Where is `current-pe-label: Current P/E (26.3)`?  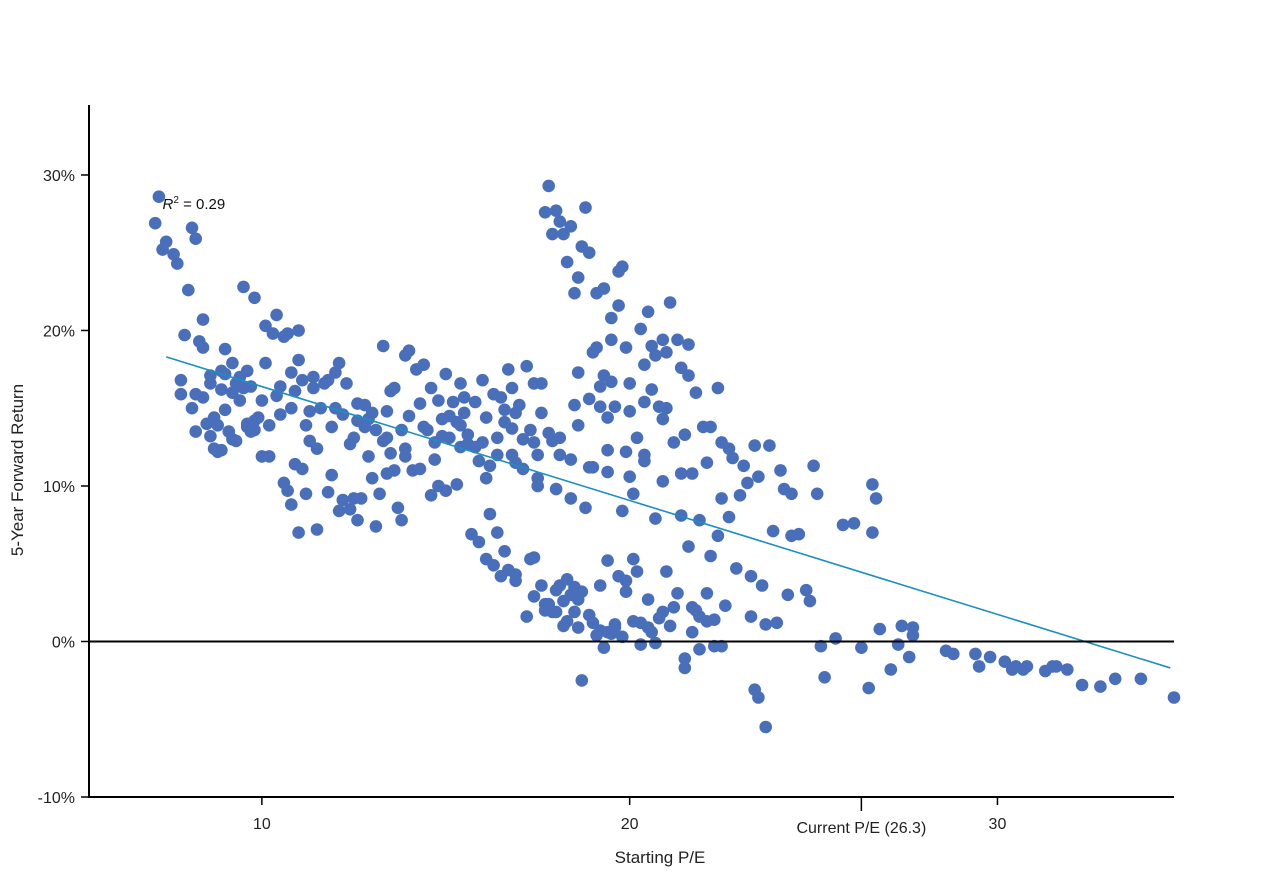
current-pe-label: Current P/E (26.3) is located at coordinates (861, 828).